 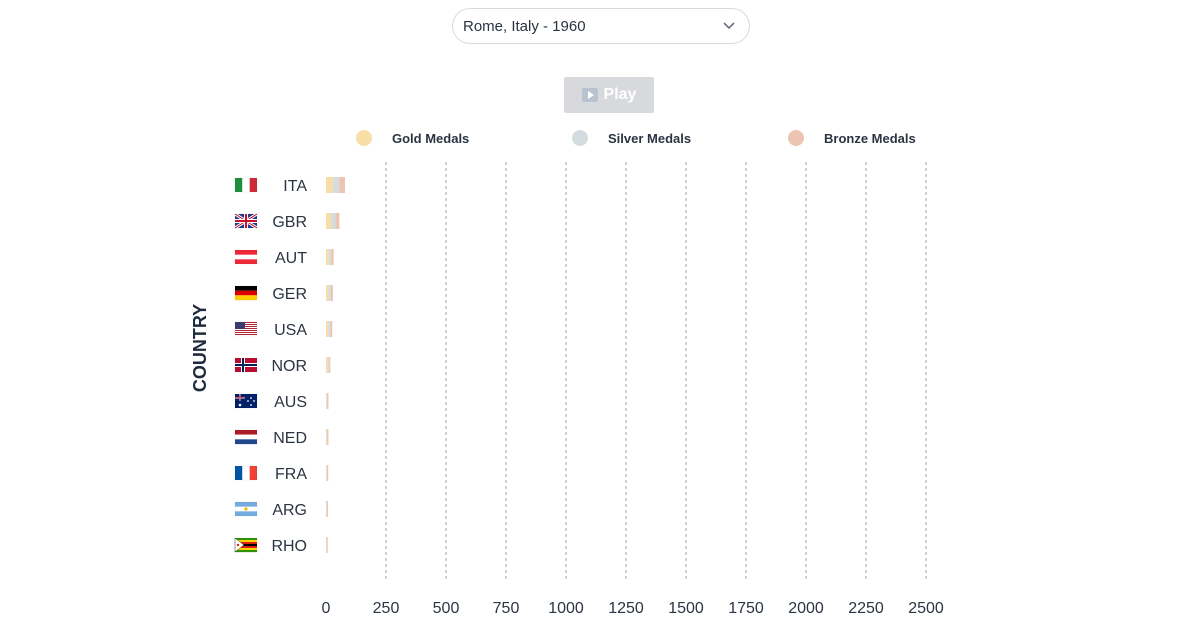 I want to click on bar-gbr-gold, so click(x=329, y=221).